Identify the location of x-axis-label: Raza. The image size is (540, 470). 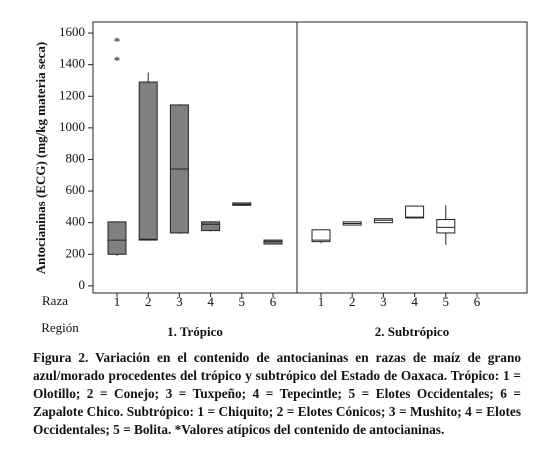
(55, 300).